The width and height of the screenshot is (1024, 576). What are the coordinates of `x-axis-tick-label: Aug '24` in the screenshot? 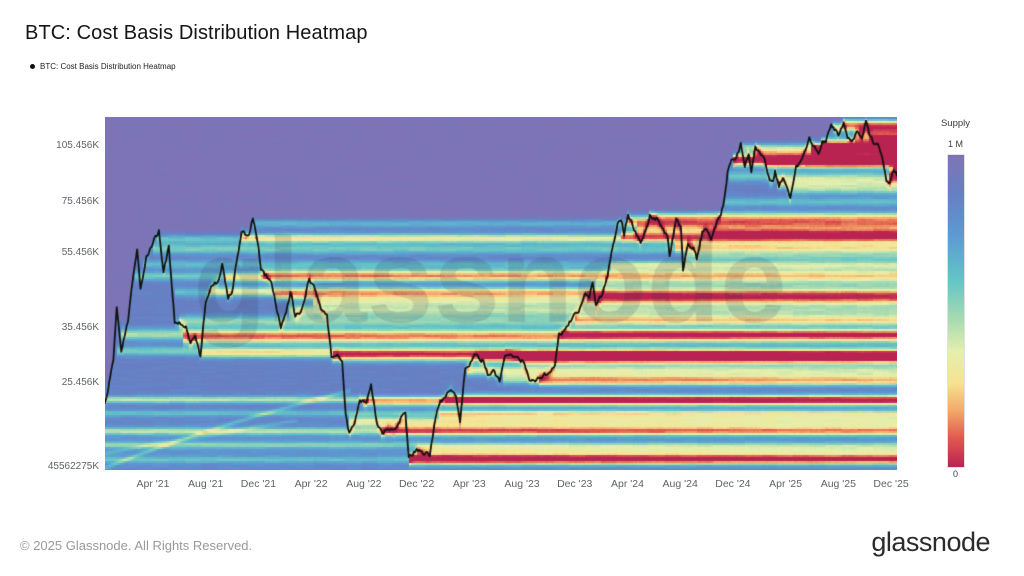 It's located at (680, 484).